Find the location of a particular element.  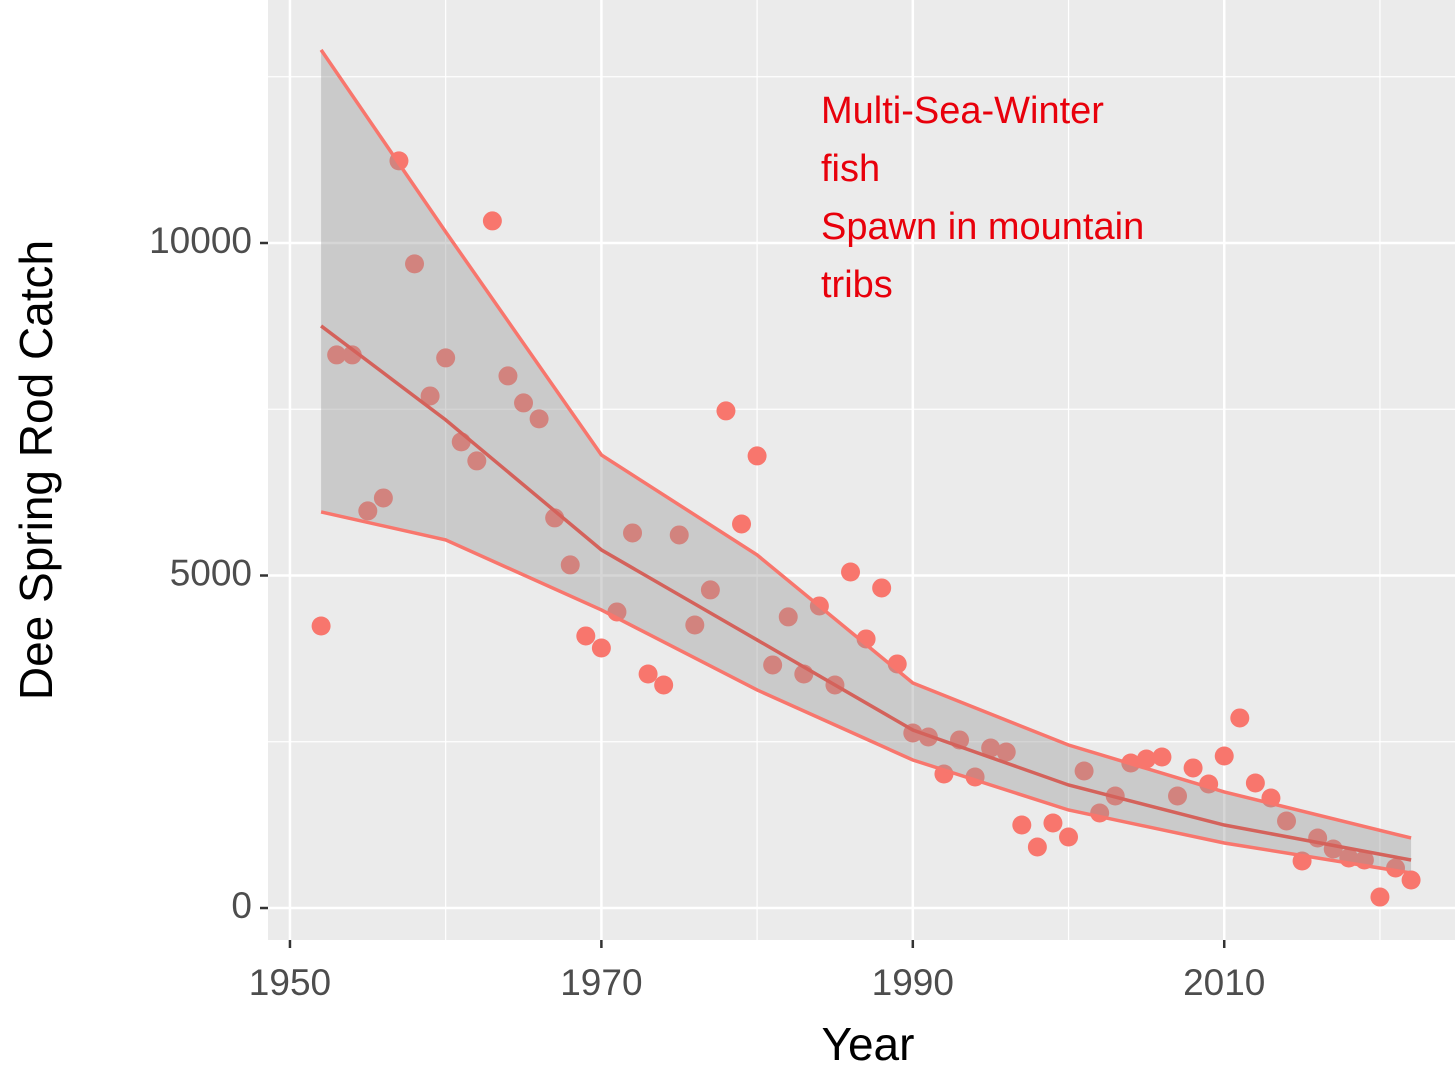

y-tick-label: 5000 is located at coordinates (211, 572).